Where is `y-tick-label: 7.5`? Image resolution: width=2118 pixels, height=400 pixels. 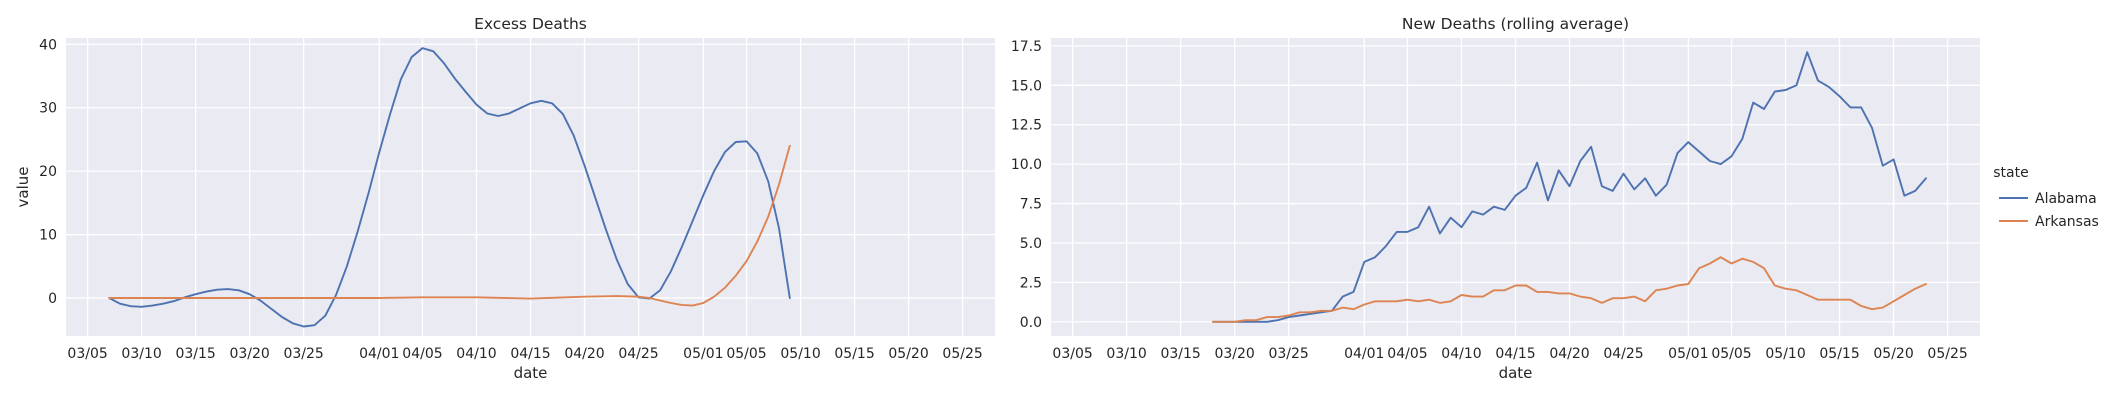 y-tick-label: 7.5 is located at coordinates (1031, 205).